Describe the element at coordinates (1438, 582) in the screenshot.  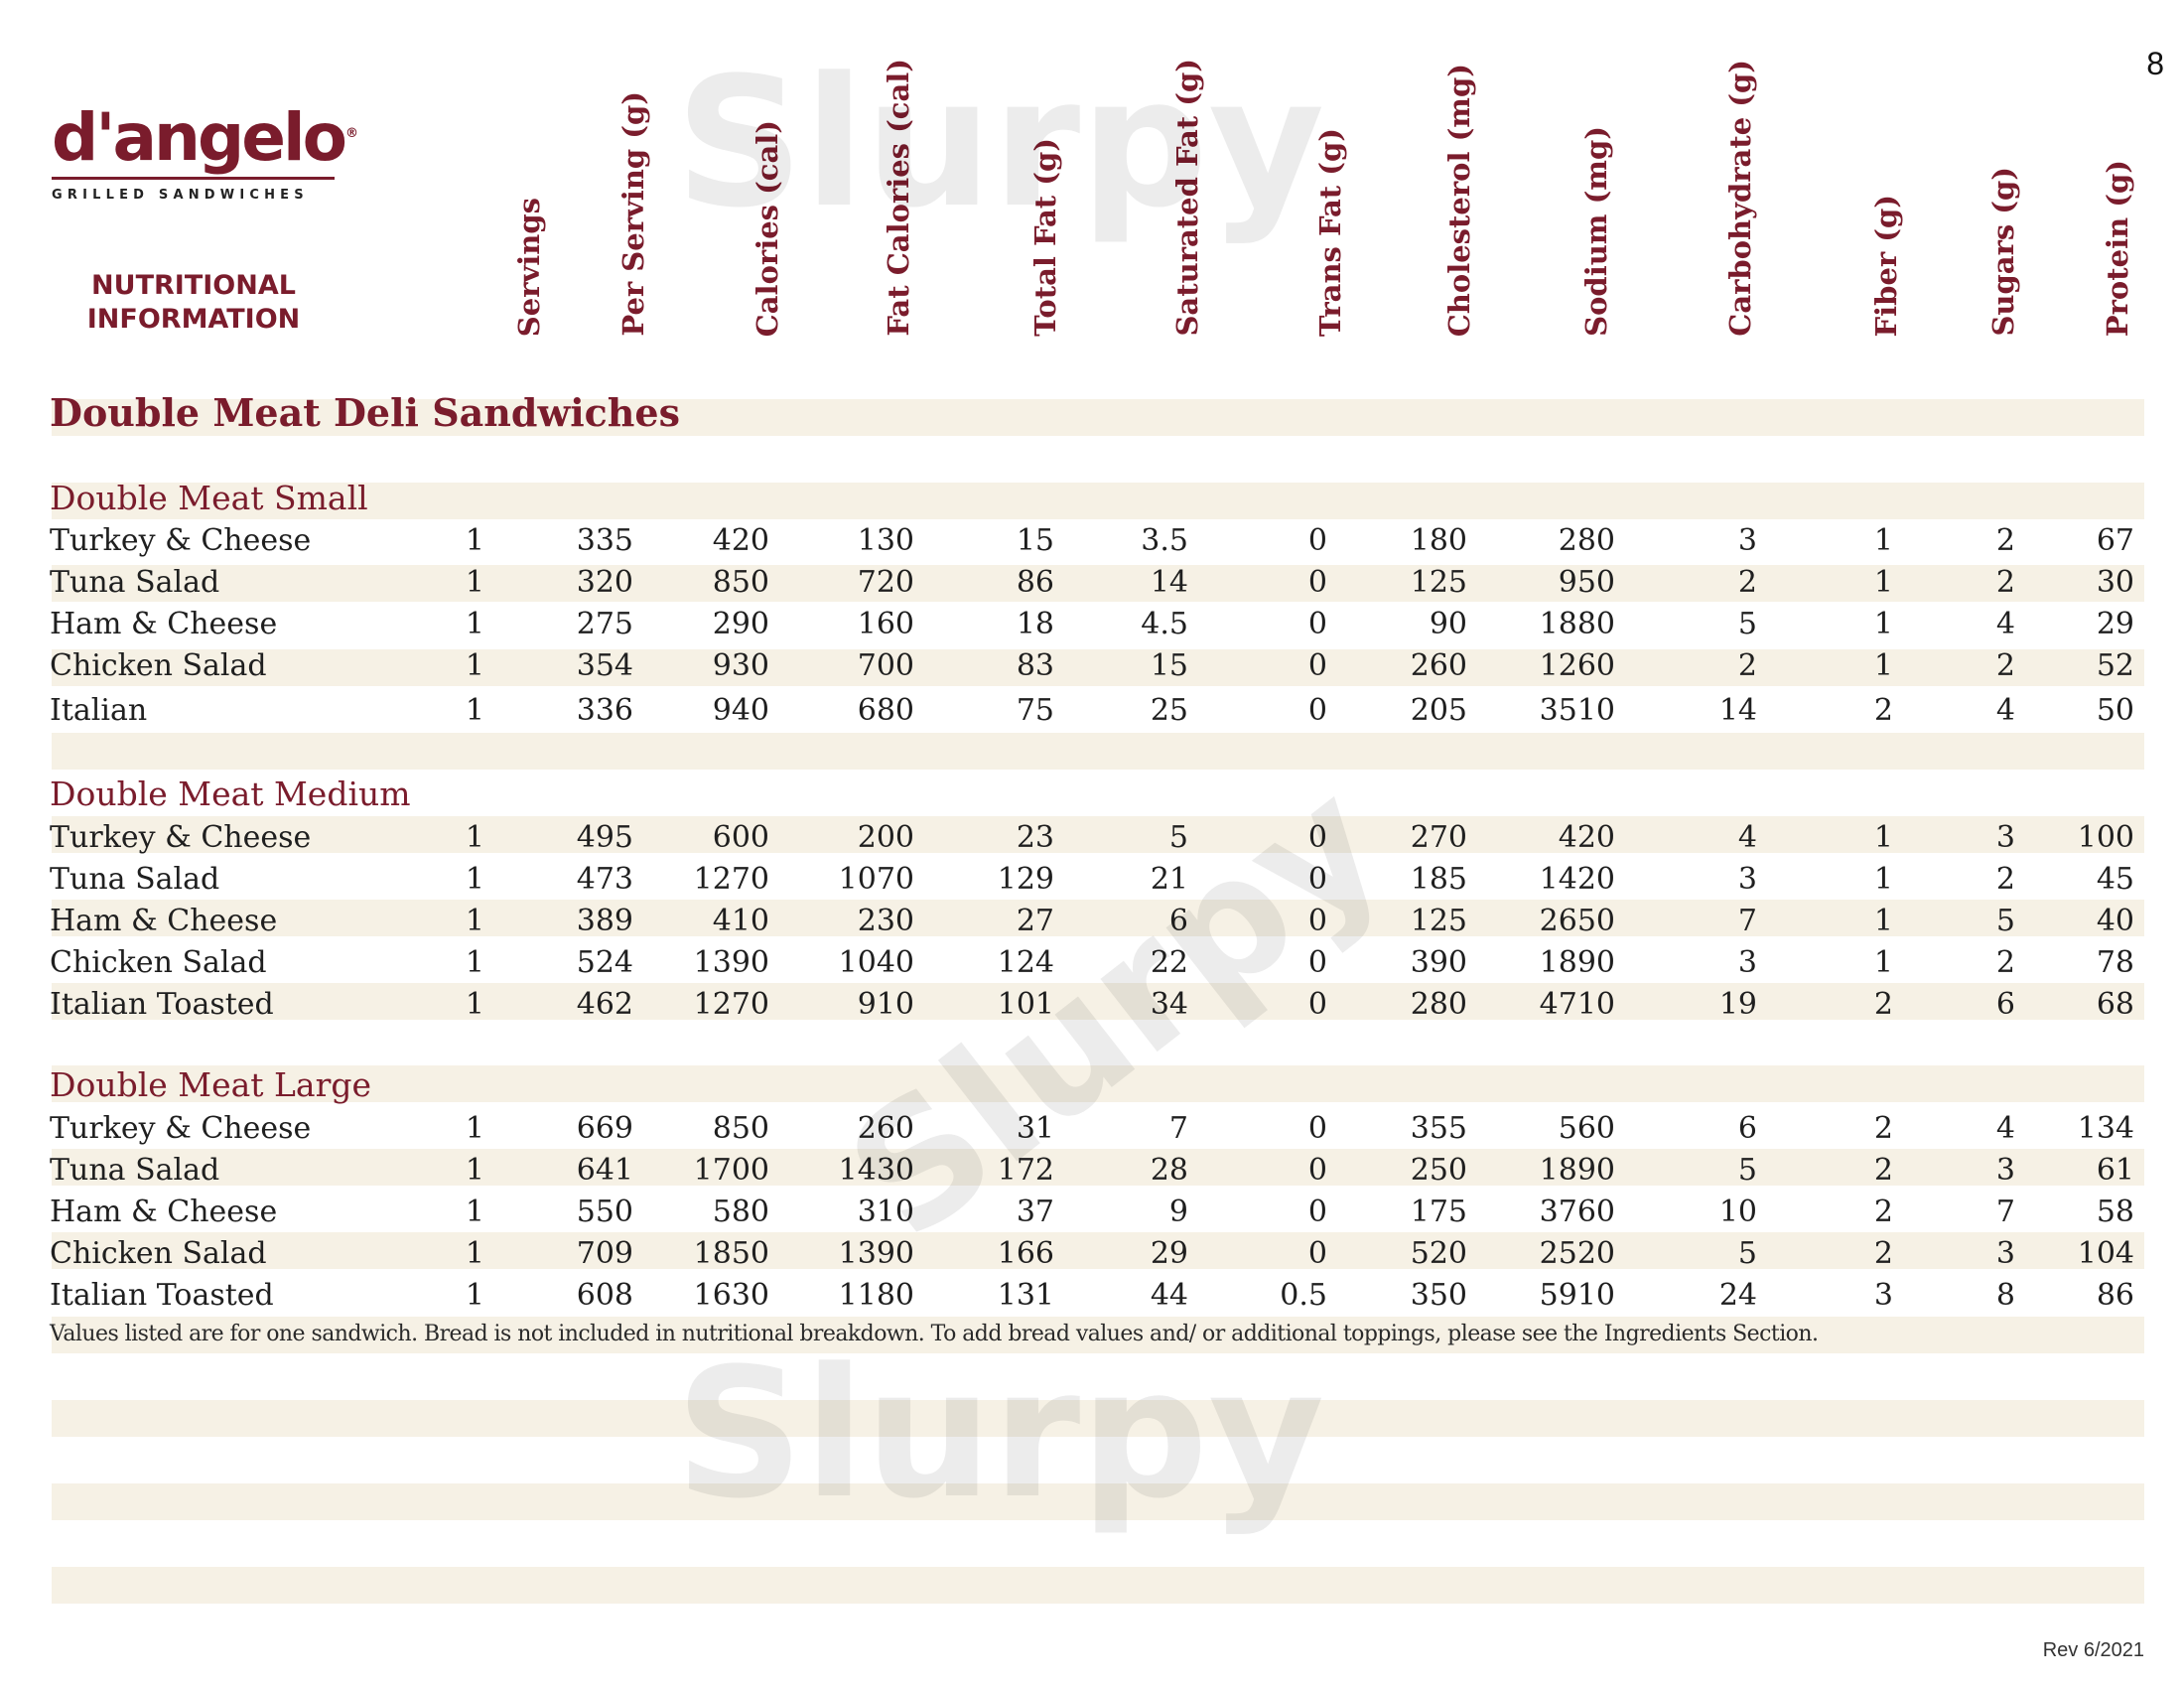
I see `table-cell: 125` at that location.